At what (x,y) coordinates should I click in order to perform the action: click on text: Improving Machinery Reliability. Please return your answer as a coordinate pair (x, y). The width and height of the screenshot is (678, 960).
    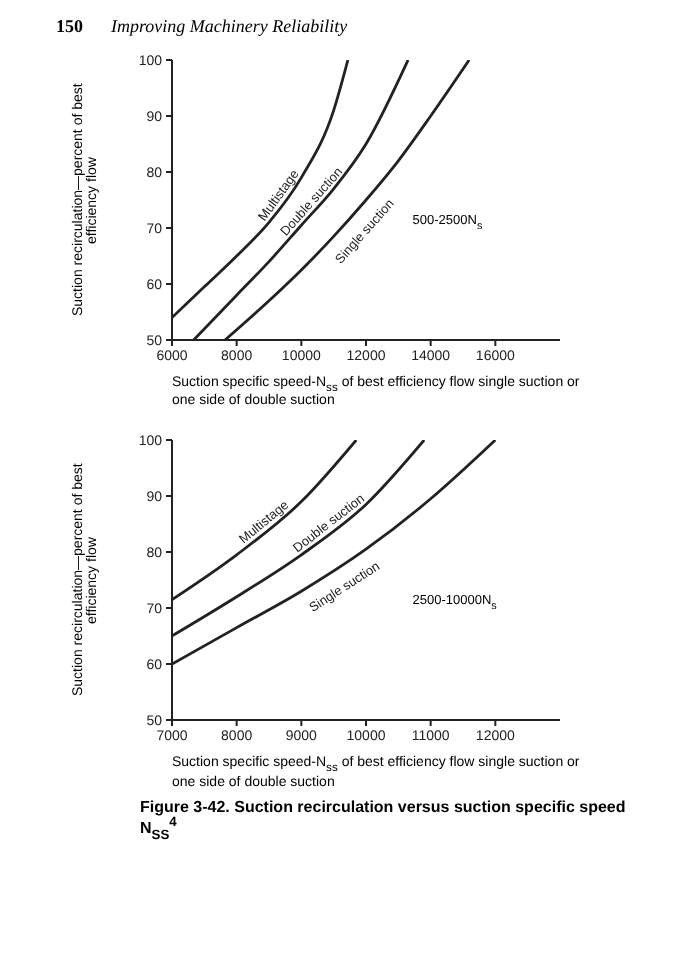
    Looking at the image, I should click on (229, 26).